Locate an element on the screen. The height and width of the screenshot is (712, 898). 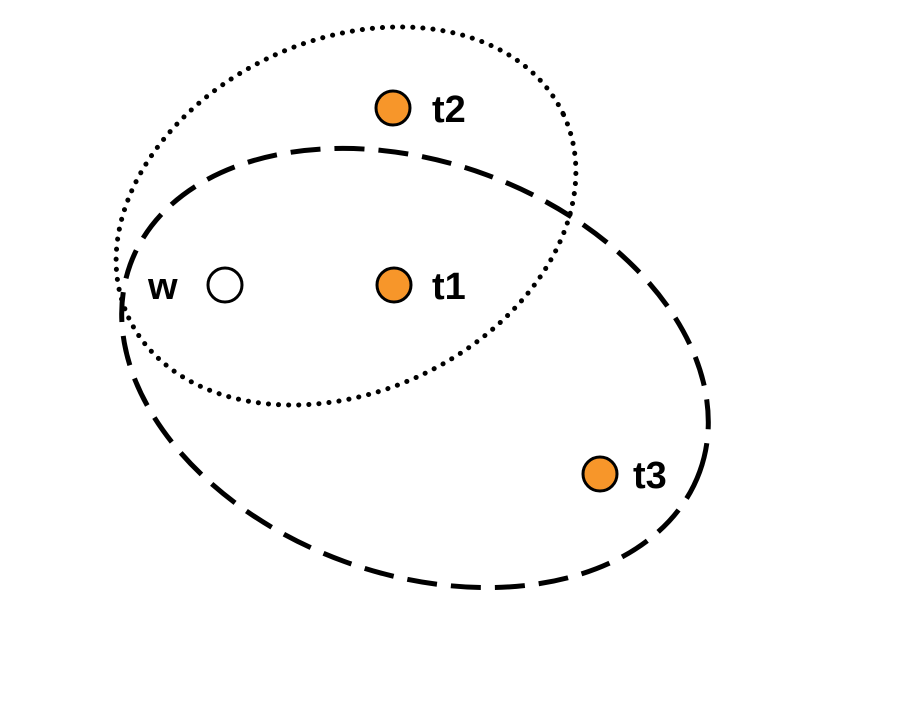
node-t3: t3 is located at coordinates (624, 476).